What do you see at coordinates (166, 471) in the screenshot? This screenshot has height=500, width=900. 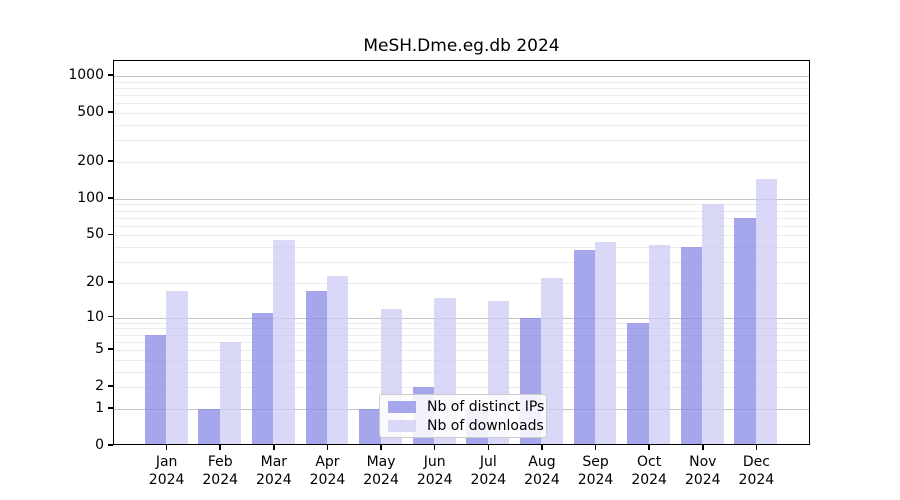 I see `x-tick-label: Jan 2024` at bounding box center [166, 471].